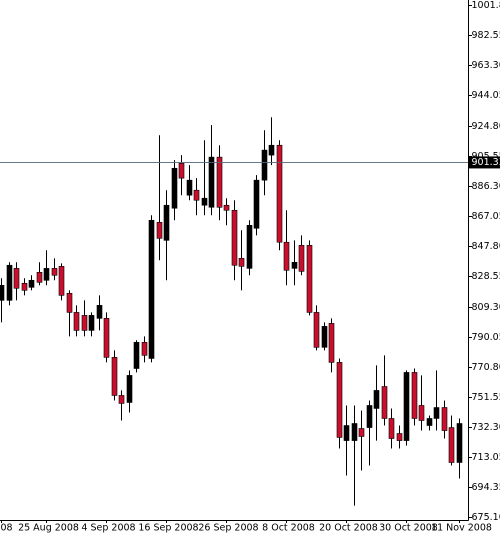 The height and width of the screenshot is (536, 500). I want to click on x-tick-label: 16 Sep 2008, so click(168, 528).